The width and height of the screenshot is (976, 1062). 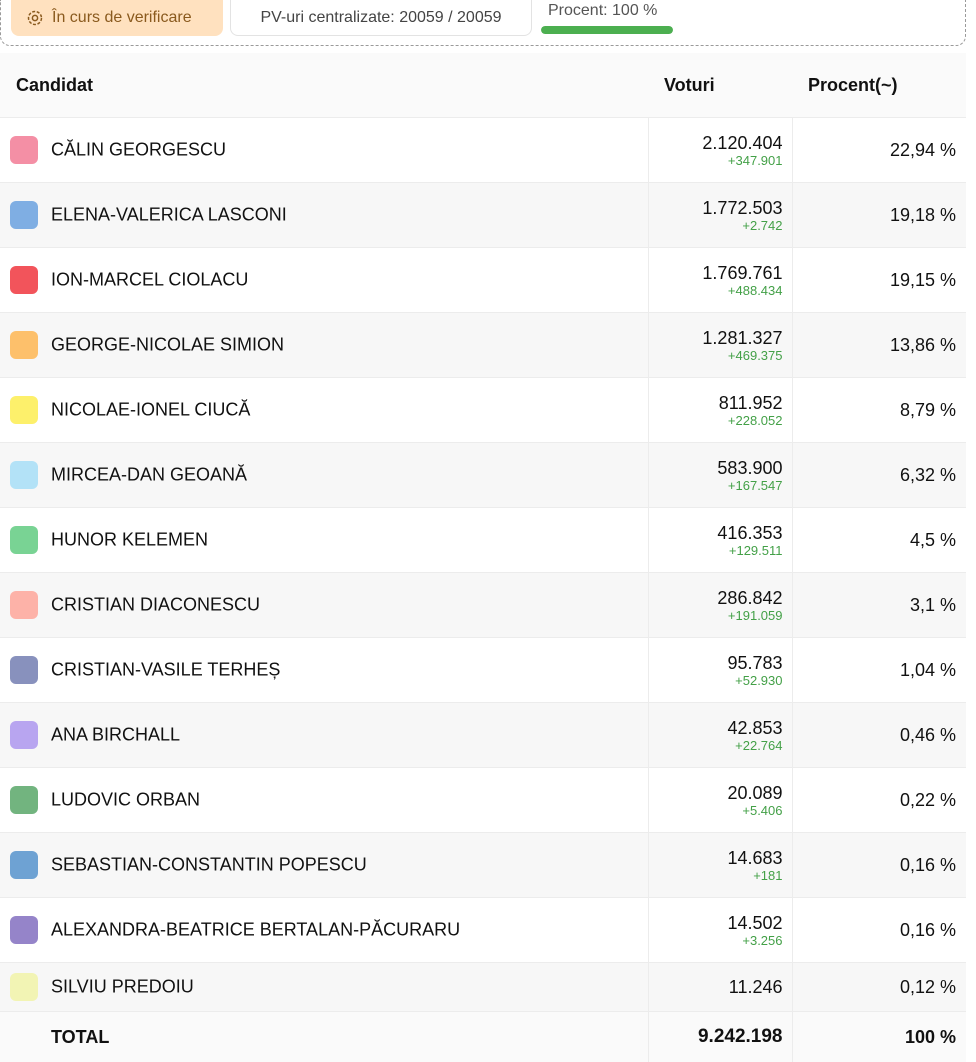 I want to click on votes-value: 20.089, so click(x=716, y=793).